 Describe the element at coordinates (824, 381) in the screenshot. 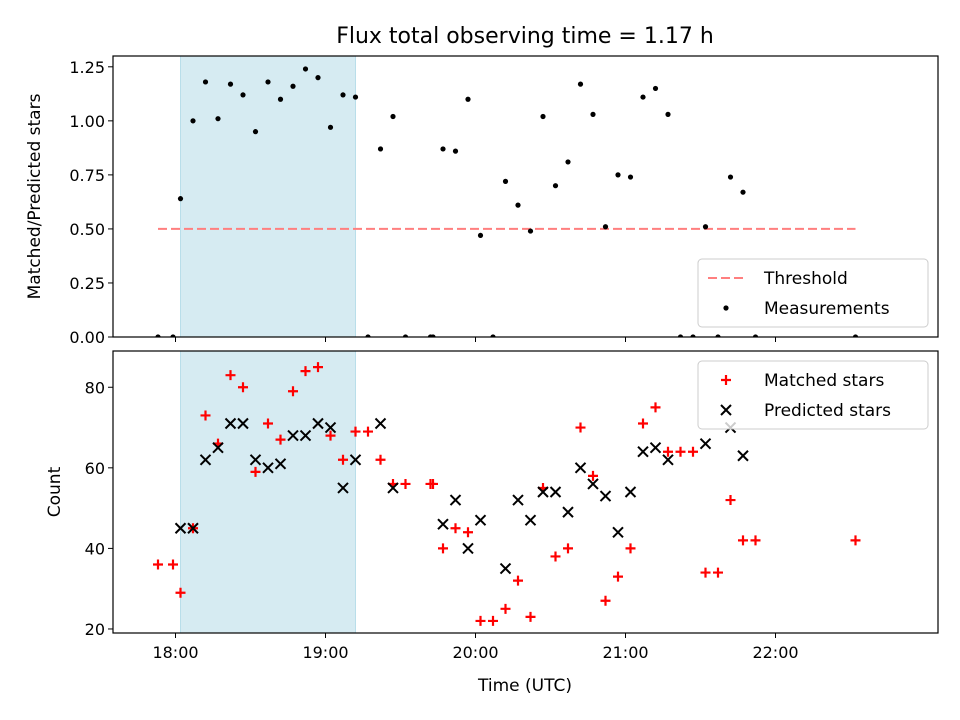

I see `legend-label: Matched stars` at that location.